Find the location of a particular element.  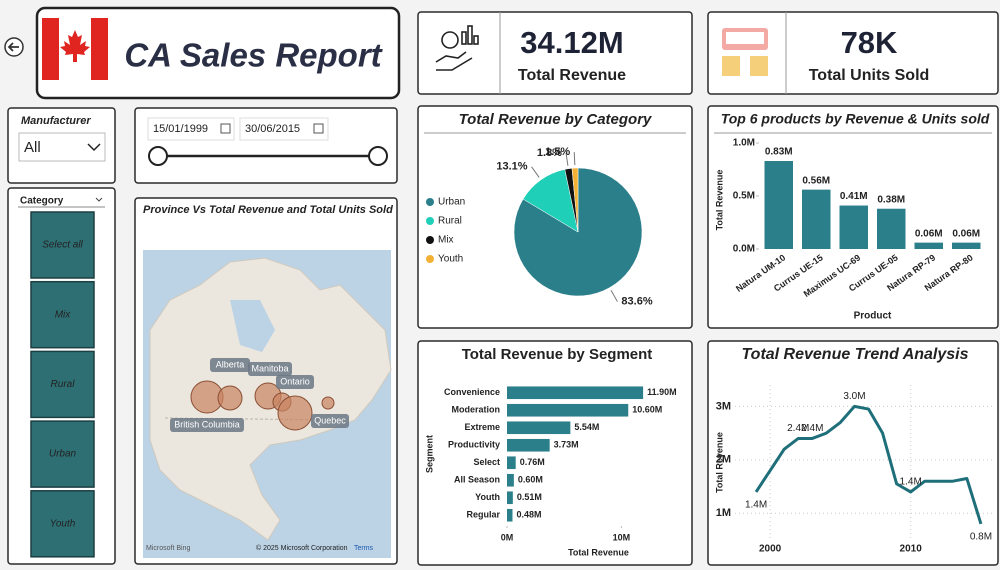

legend-label: Rural is located at coordinates (450, 221).